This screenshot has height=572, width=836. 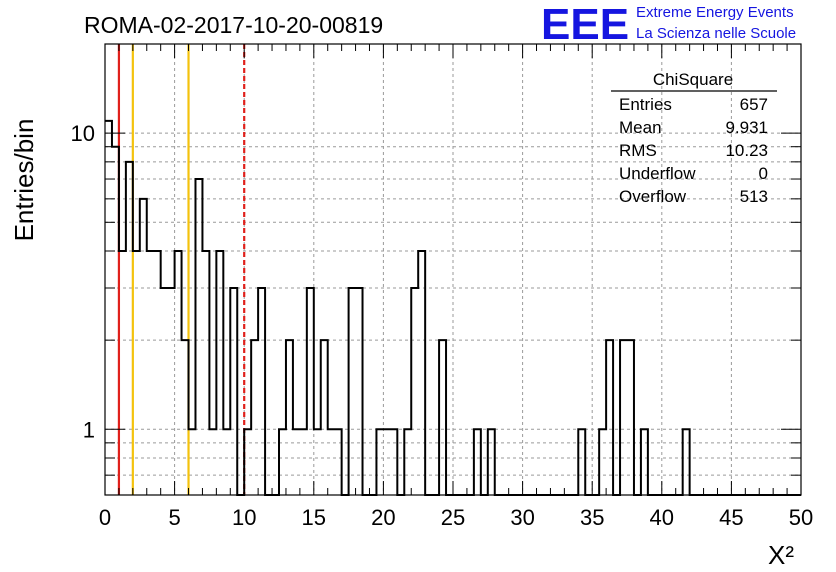 I want to click on x-tick-label: 20, so click(x=383, y=517).